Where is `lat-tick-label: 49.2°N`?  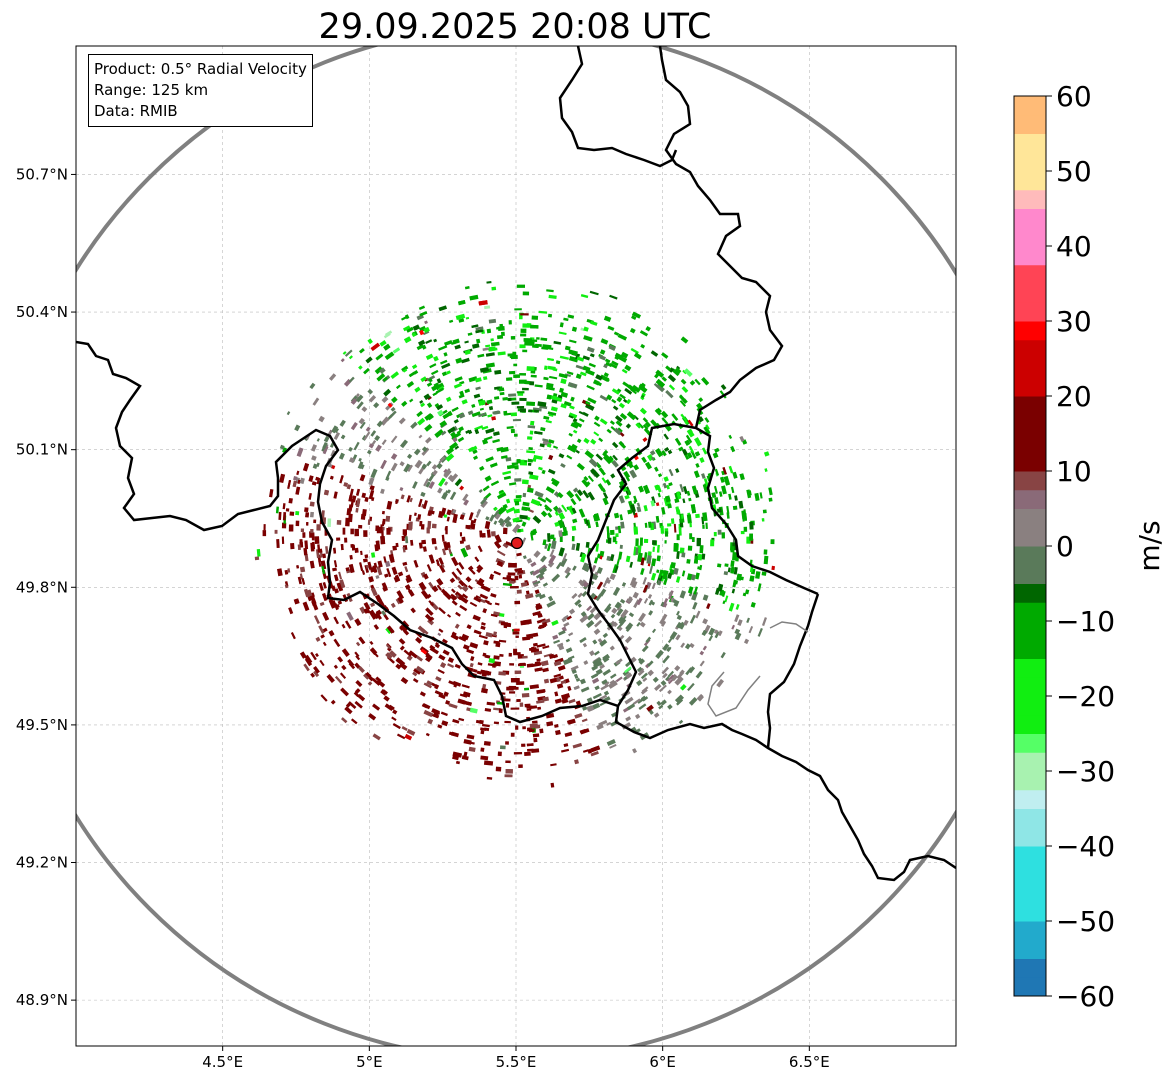
lat-tick-label: 49.2°N is located at coordinates (42, 863).